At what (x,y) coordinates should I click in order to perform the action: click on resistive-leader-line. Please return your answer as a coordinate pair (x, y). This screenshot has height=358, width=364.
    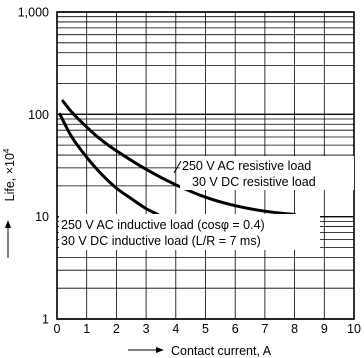
    Looking at the image, I should click on (177, 167).